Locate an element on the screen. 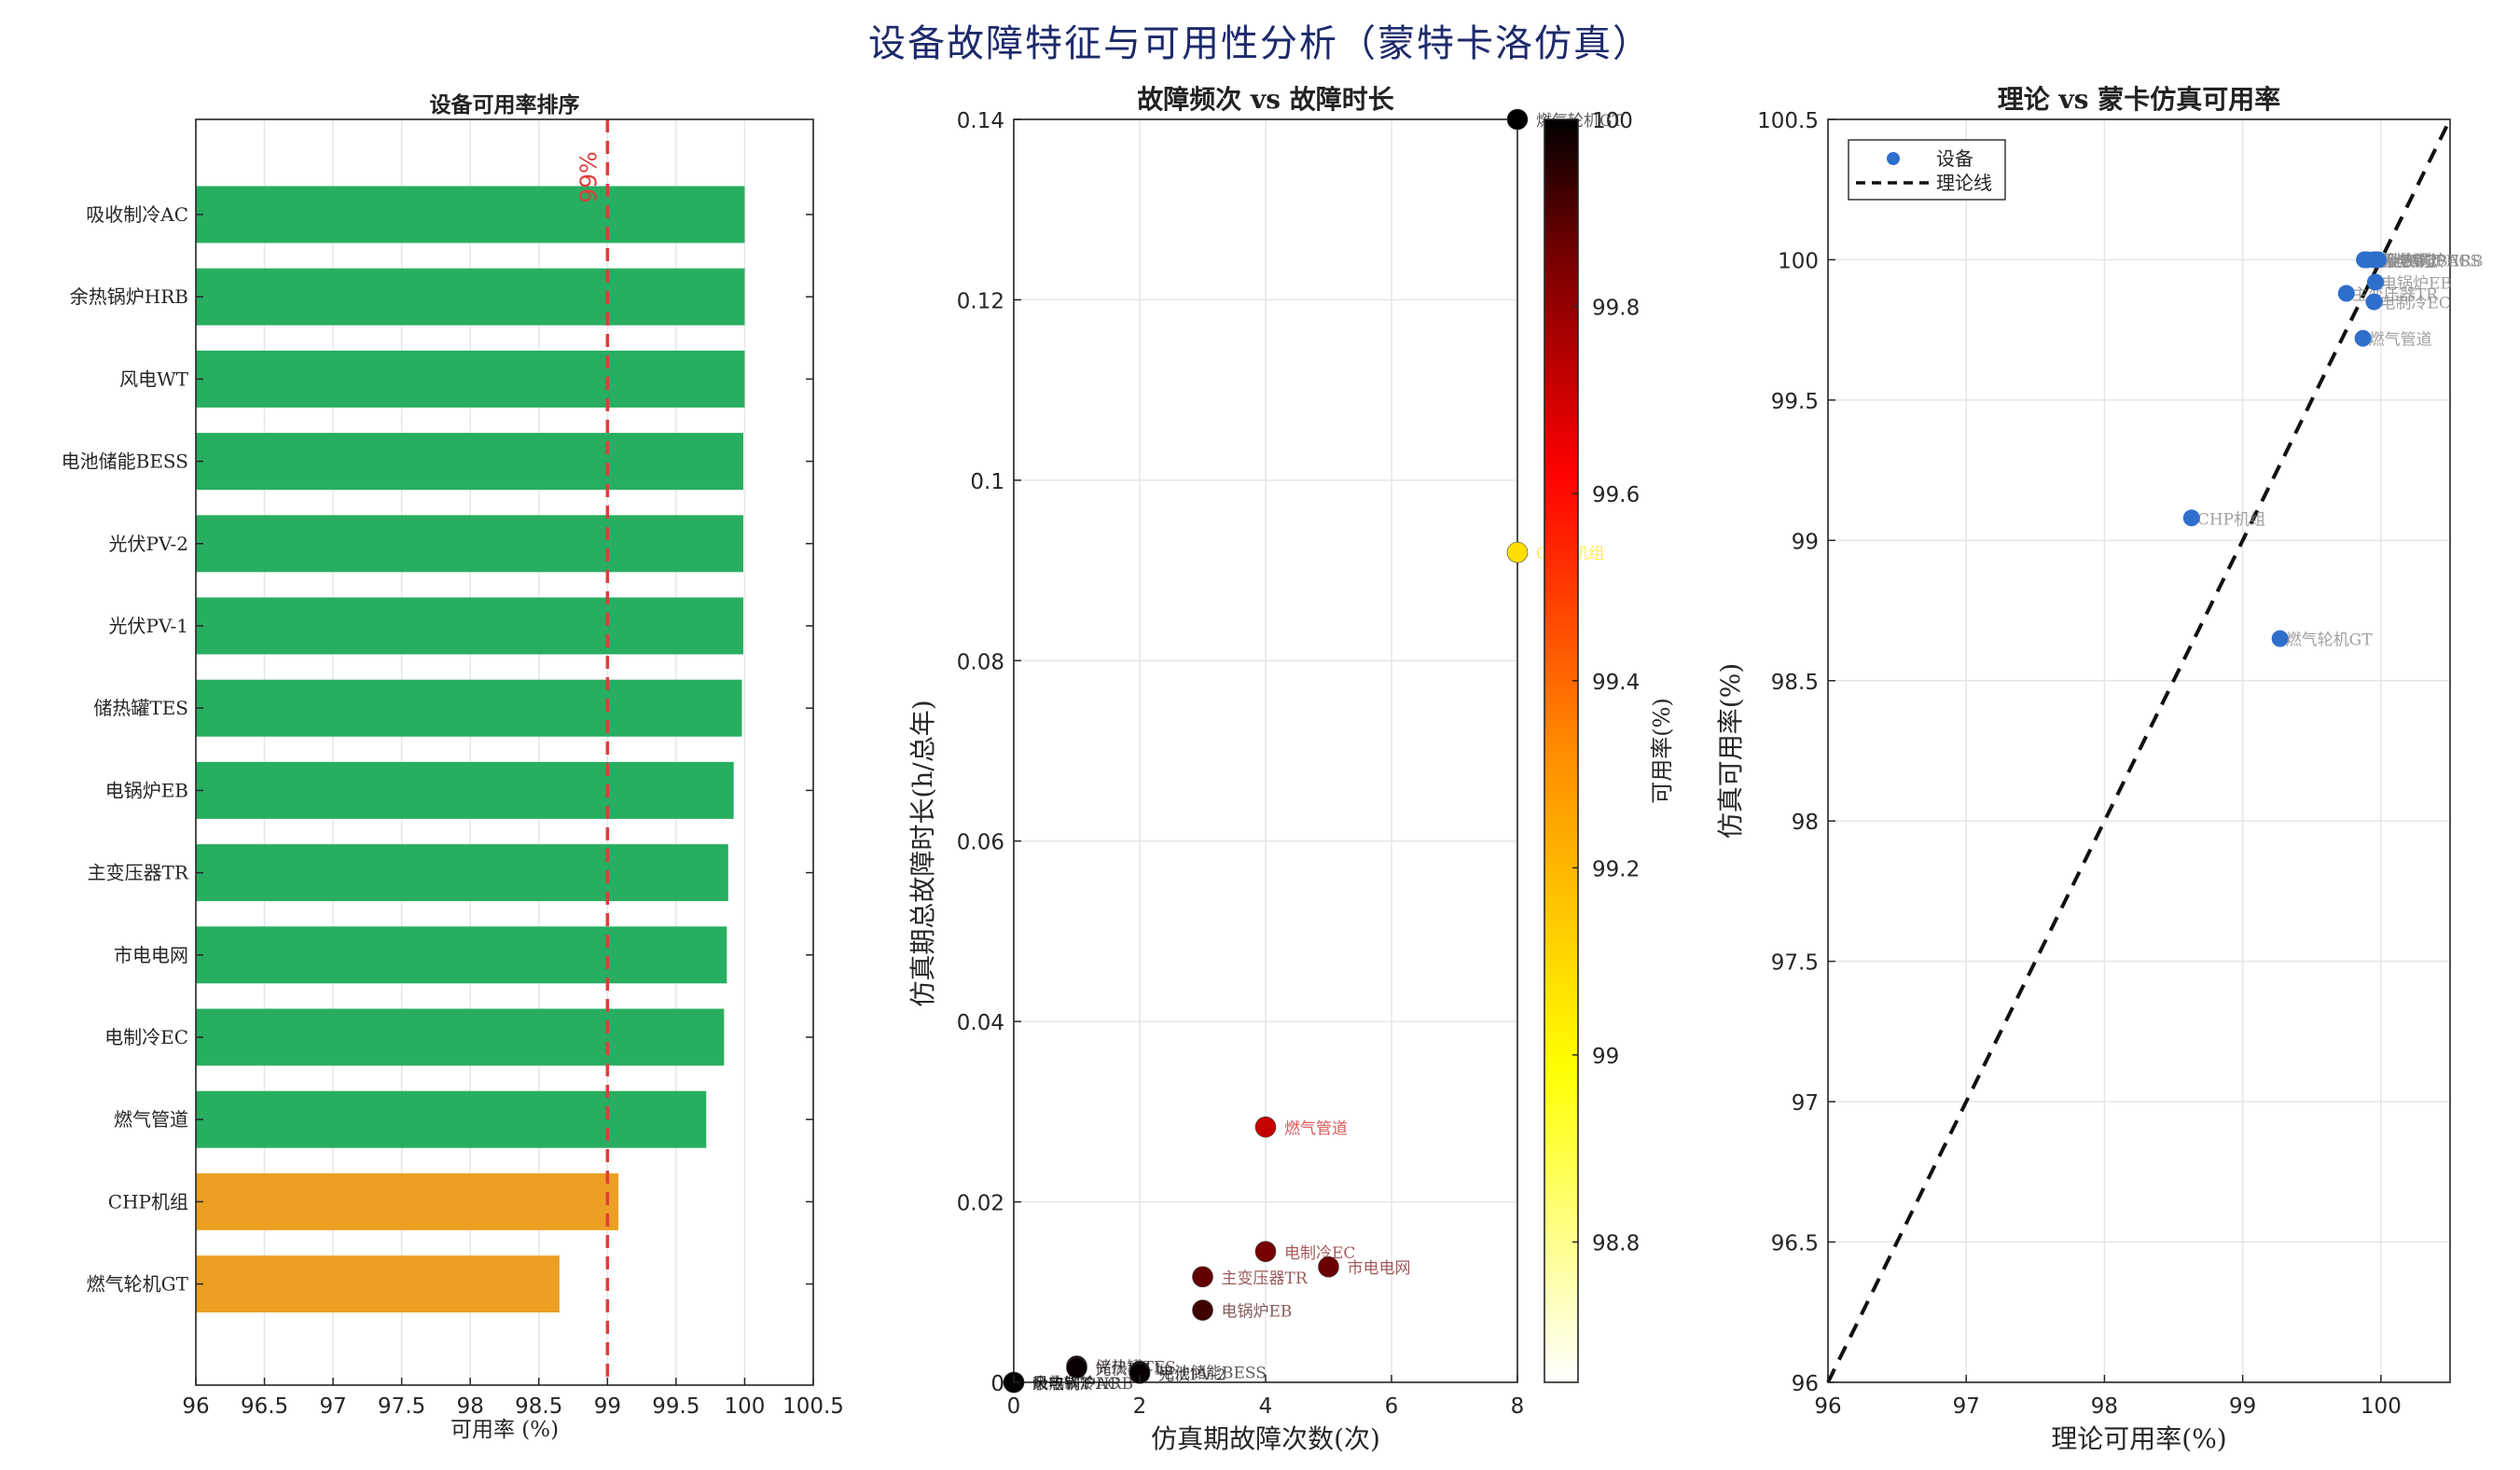  scatter-point-label: 燃气管道 is located at coordinates (1316, 1128).